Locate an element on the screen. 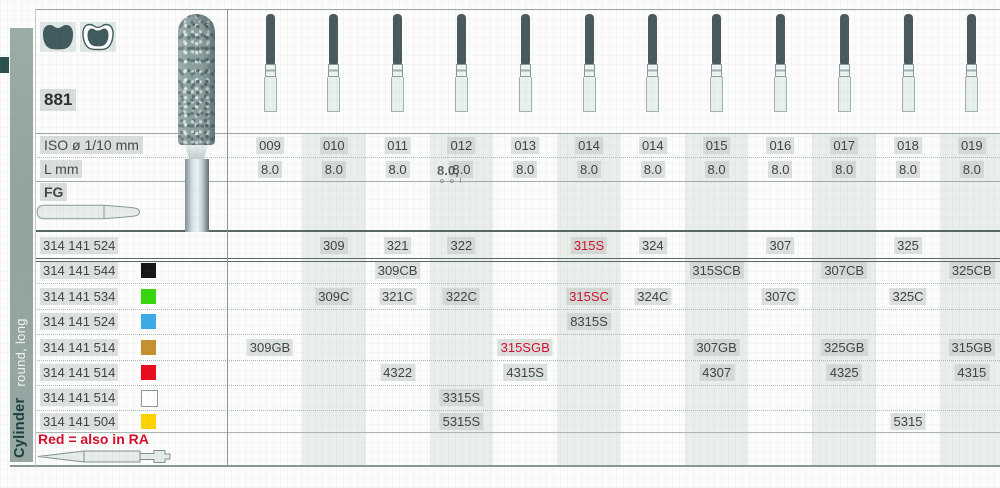  column-iso-value: 014 is located at coordinates (589, 145).